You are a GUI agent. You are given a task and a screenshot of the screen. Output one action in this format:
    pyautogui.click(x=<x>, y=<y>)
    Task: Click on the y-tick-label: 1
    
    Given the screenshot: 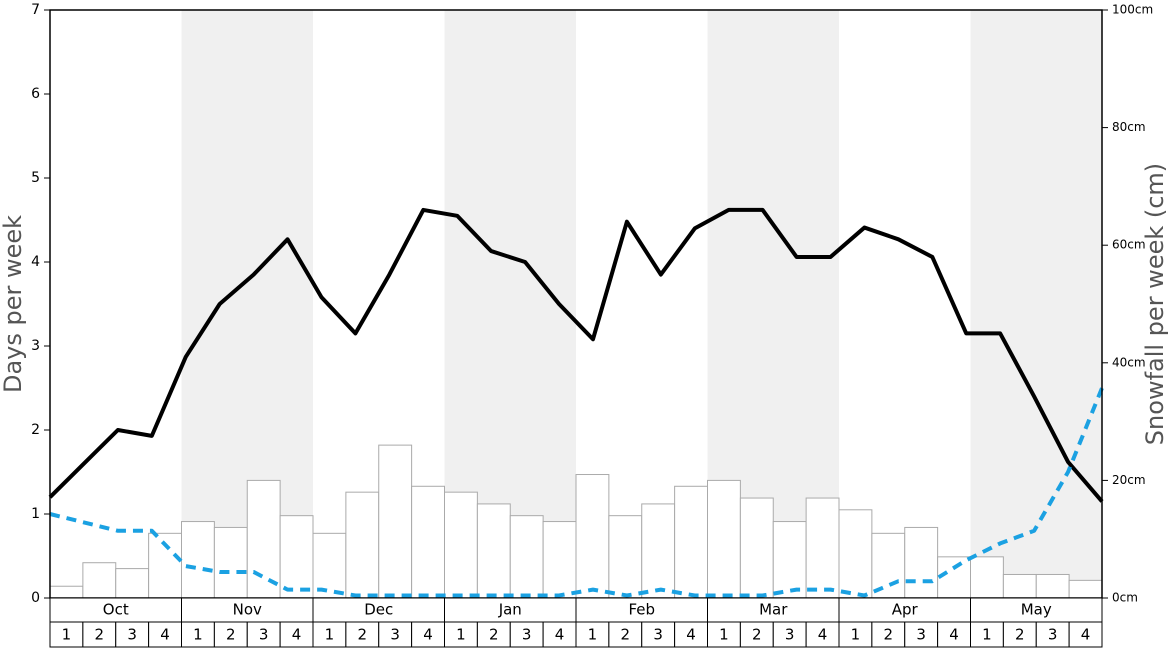 What is the action you would take?
    pyautogui.click(x=35, y=514)
    